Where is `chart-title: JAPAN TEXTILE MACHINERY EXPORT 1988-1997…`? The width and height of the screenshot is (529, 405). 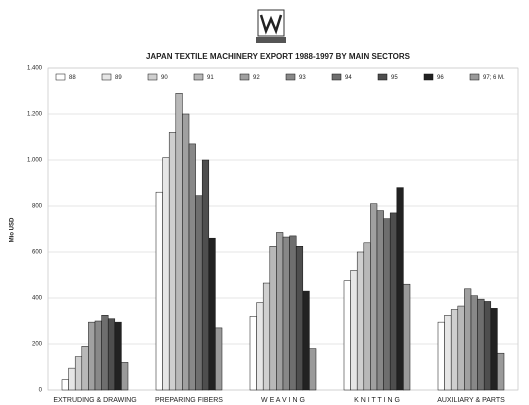
chart-title: JAPAN TEXTILE MACHINERY EXPORT 1988-1997… is located at coordinates (278, 56).